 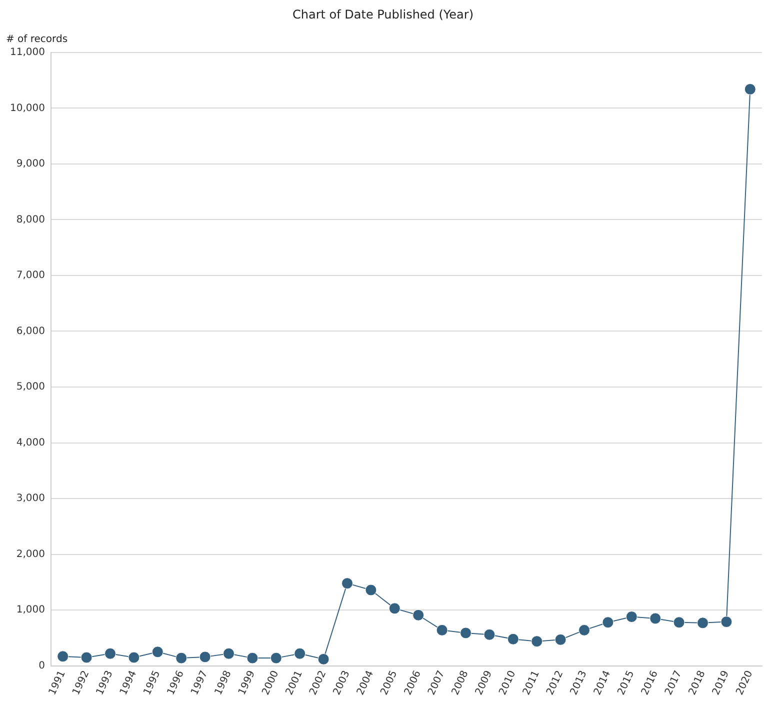 What do you see at coordinates (555, 683) in the screenshot?
I see `x-tick-label: 2012` at bounding box center [555, 683].